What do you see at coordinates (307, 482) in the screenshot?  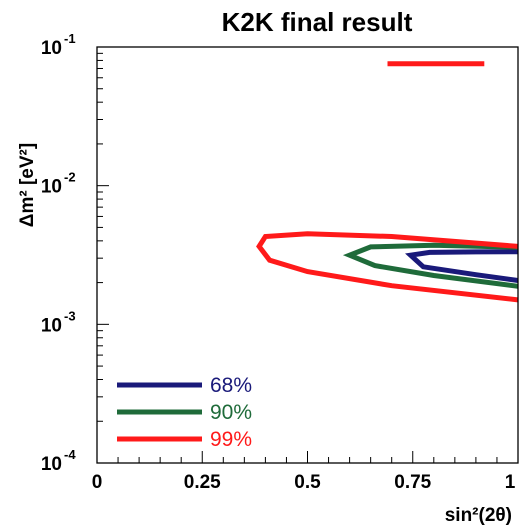 I see `x-tick-label: 0.5` at bounding box center [307, 482].